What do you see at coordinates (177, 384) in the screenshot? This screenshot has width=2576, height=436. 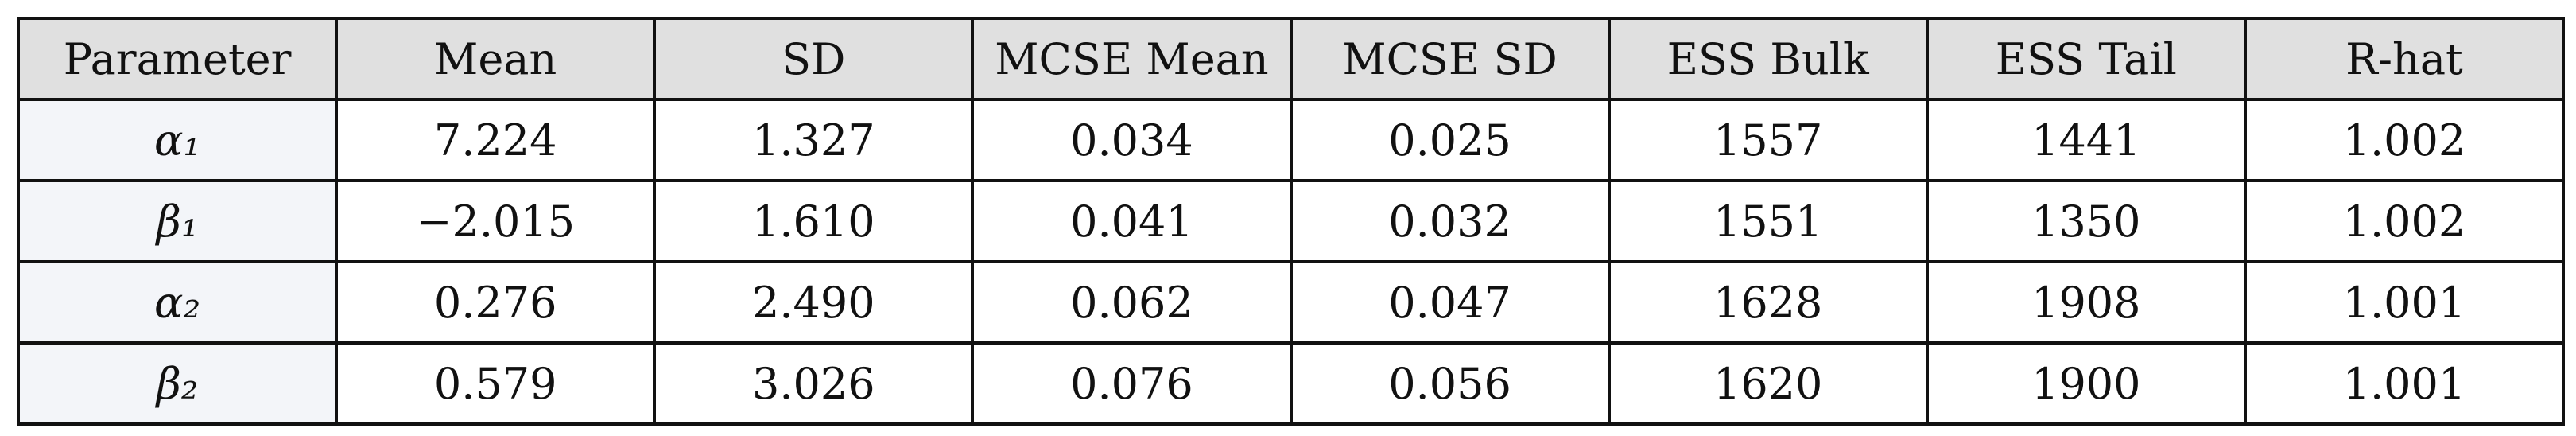 I see `parameter-cell: β₂` at bounding box center [177, 384].